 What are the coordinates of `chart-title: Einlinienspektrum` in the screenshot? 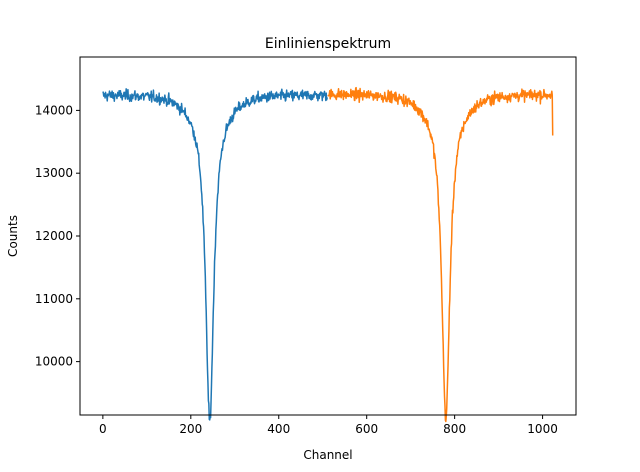 It's located at (328, 44).